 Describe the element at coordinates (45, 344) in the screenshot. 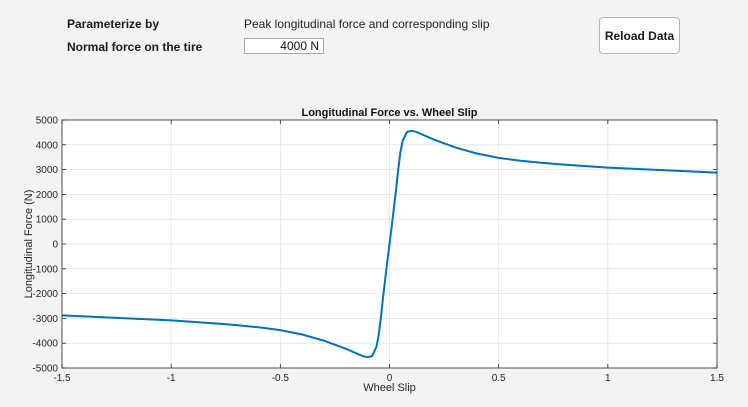

I see `y-tick-label: -4000` at that location.